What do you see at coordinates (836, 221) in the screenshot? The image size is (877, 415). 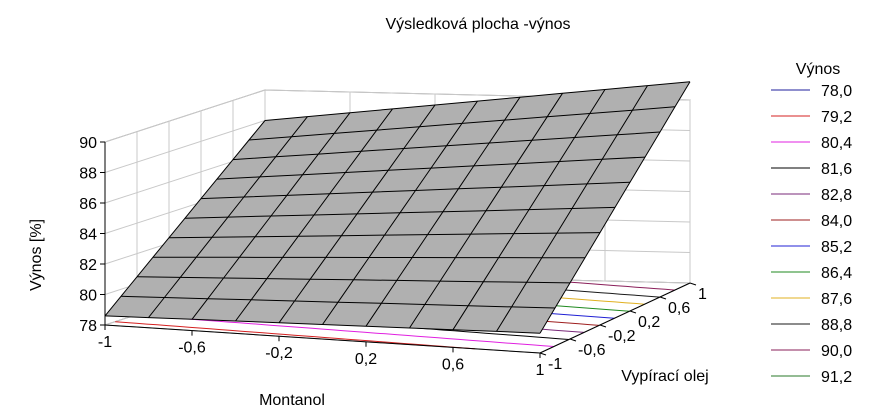 I see `legend-label: 84,0` at bounding box center [836, 221].